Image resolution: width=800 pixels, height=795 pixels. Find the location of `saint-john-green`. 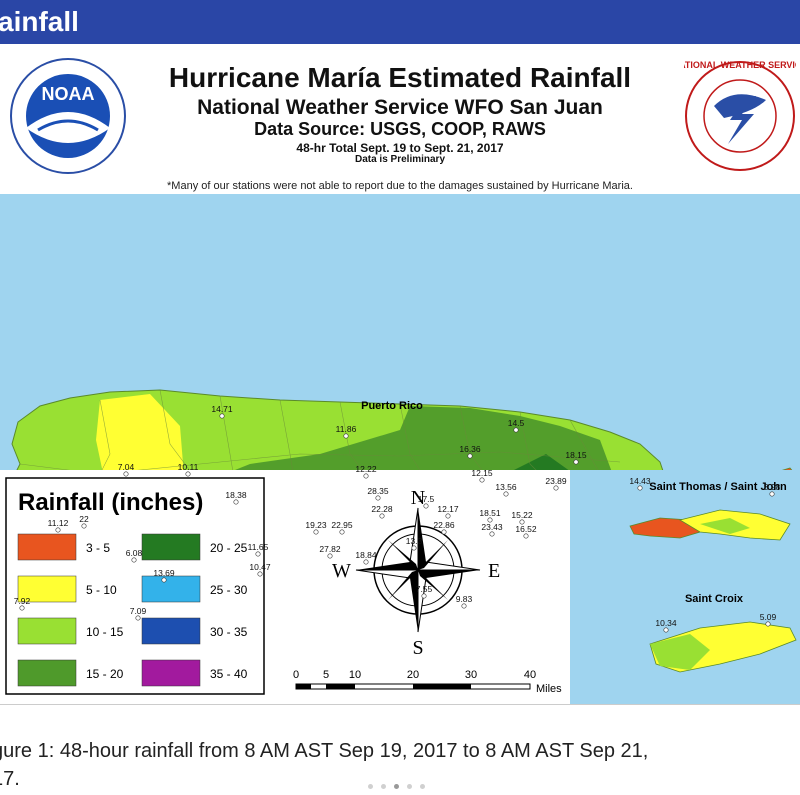

saint-john-green is located at coordinates (725, 526).